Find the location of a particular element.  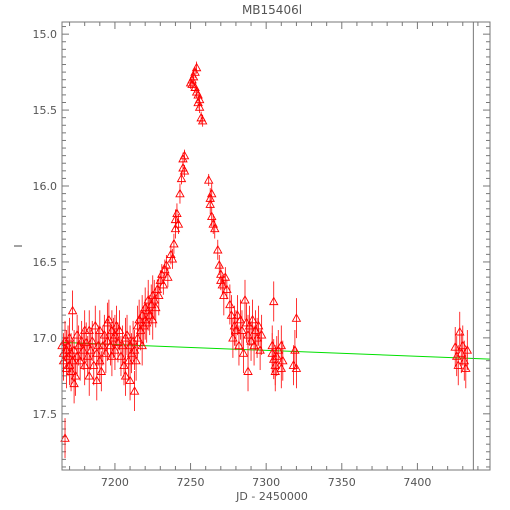

x-tick-label: 7200 is located at coordinates (115, 482).